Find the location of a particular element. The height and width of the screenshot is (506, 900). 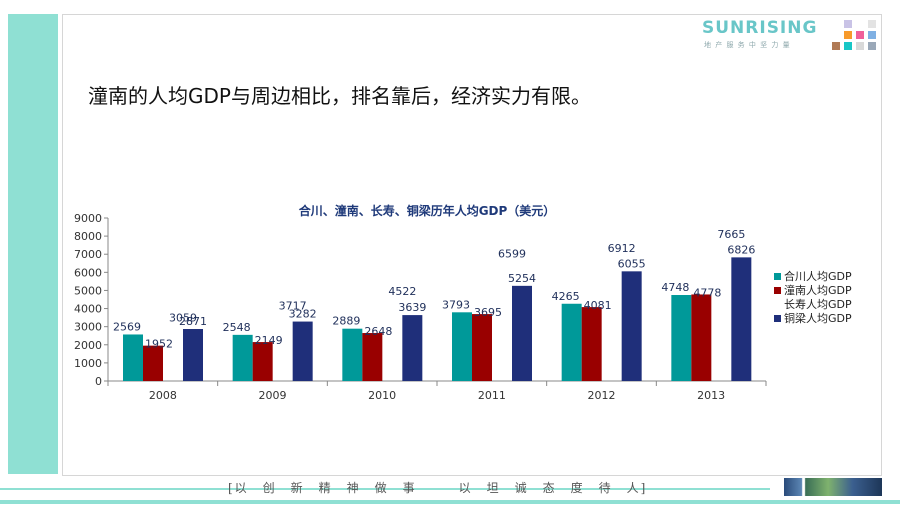

legend-label: 铜梁人均GDP is located at coordinates (818, 318).